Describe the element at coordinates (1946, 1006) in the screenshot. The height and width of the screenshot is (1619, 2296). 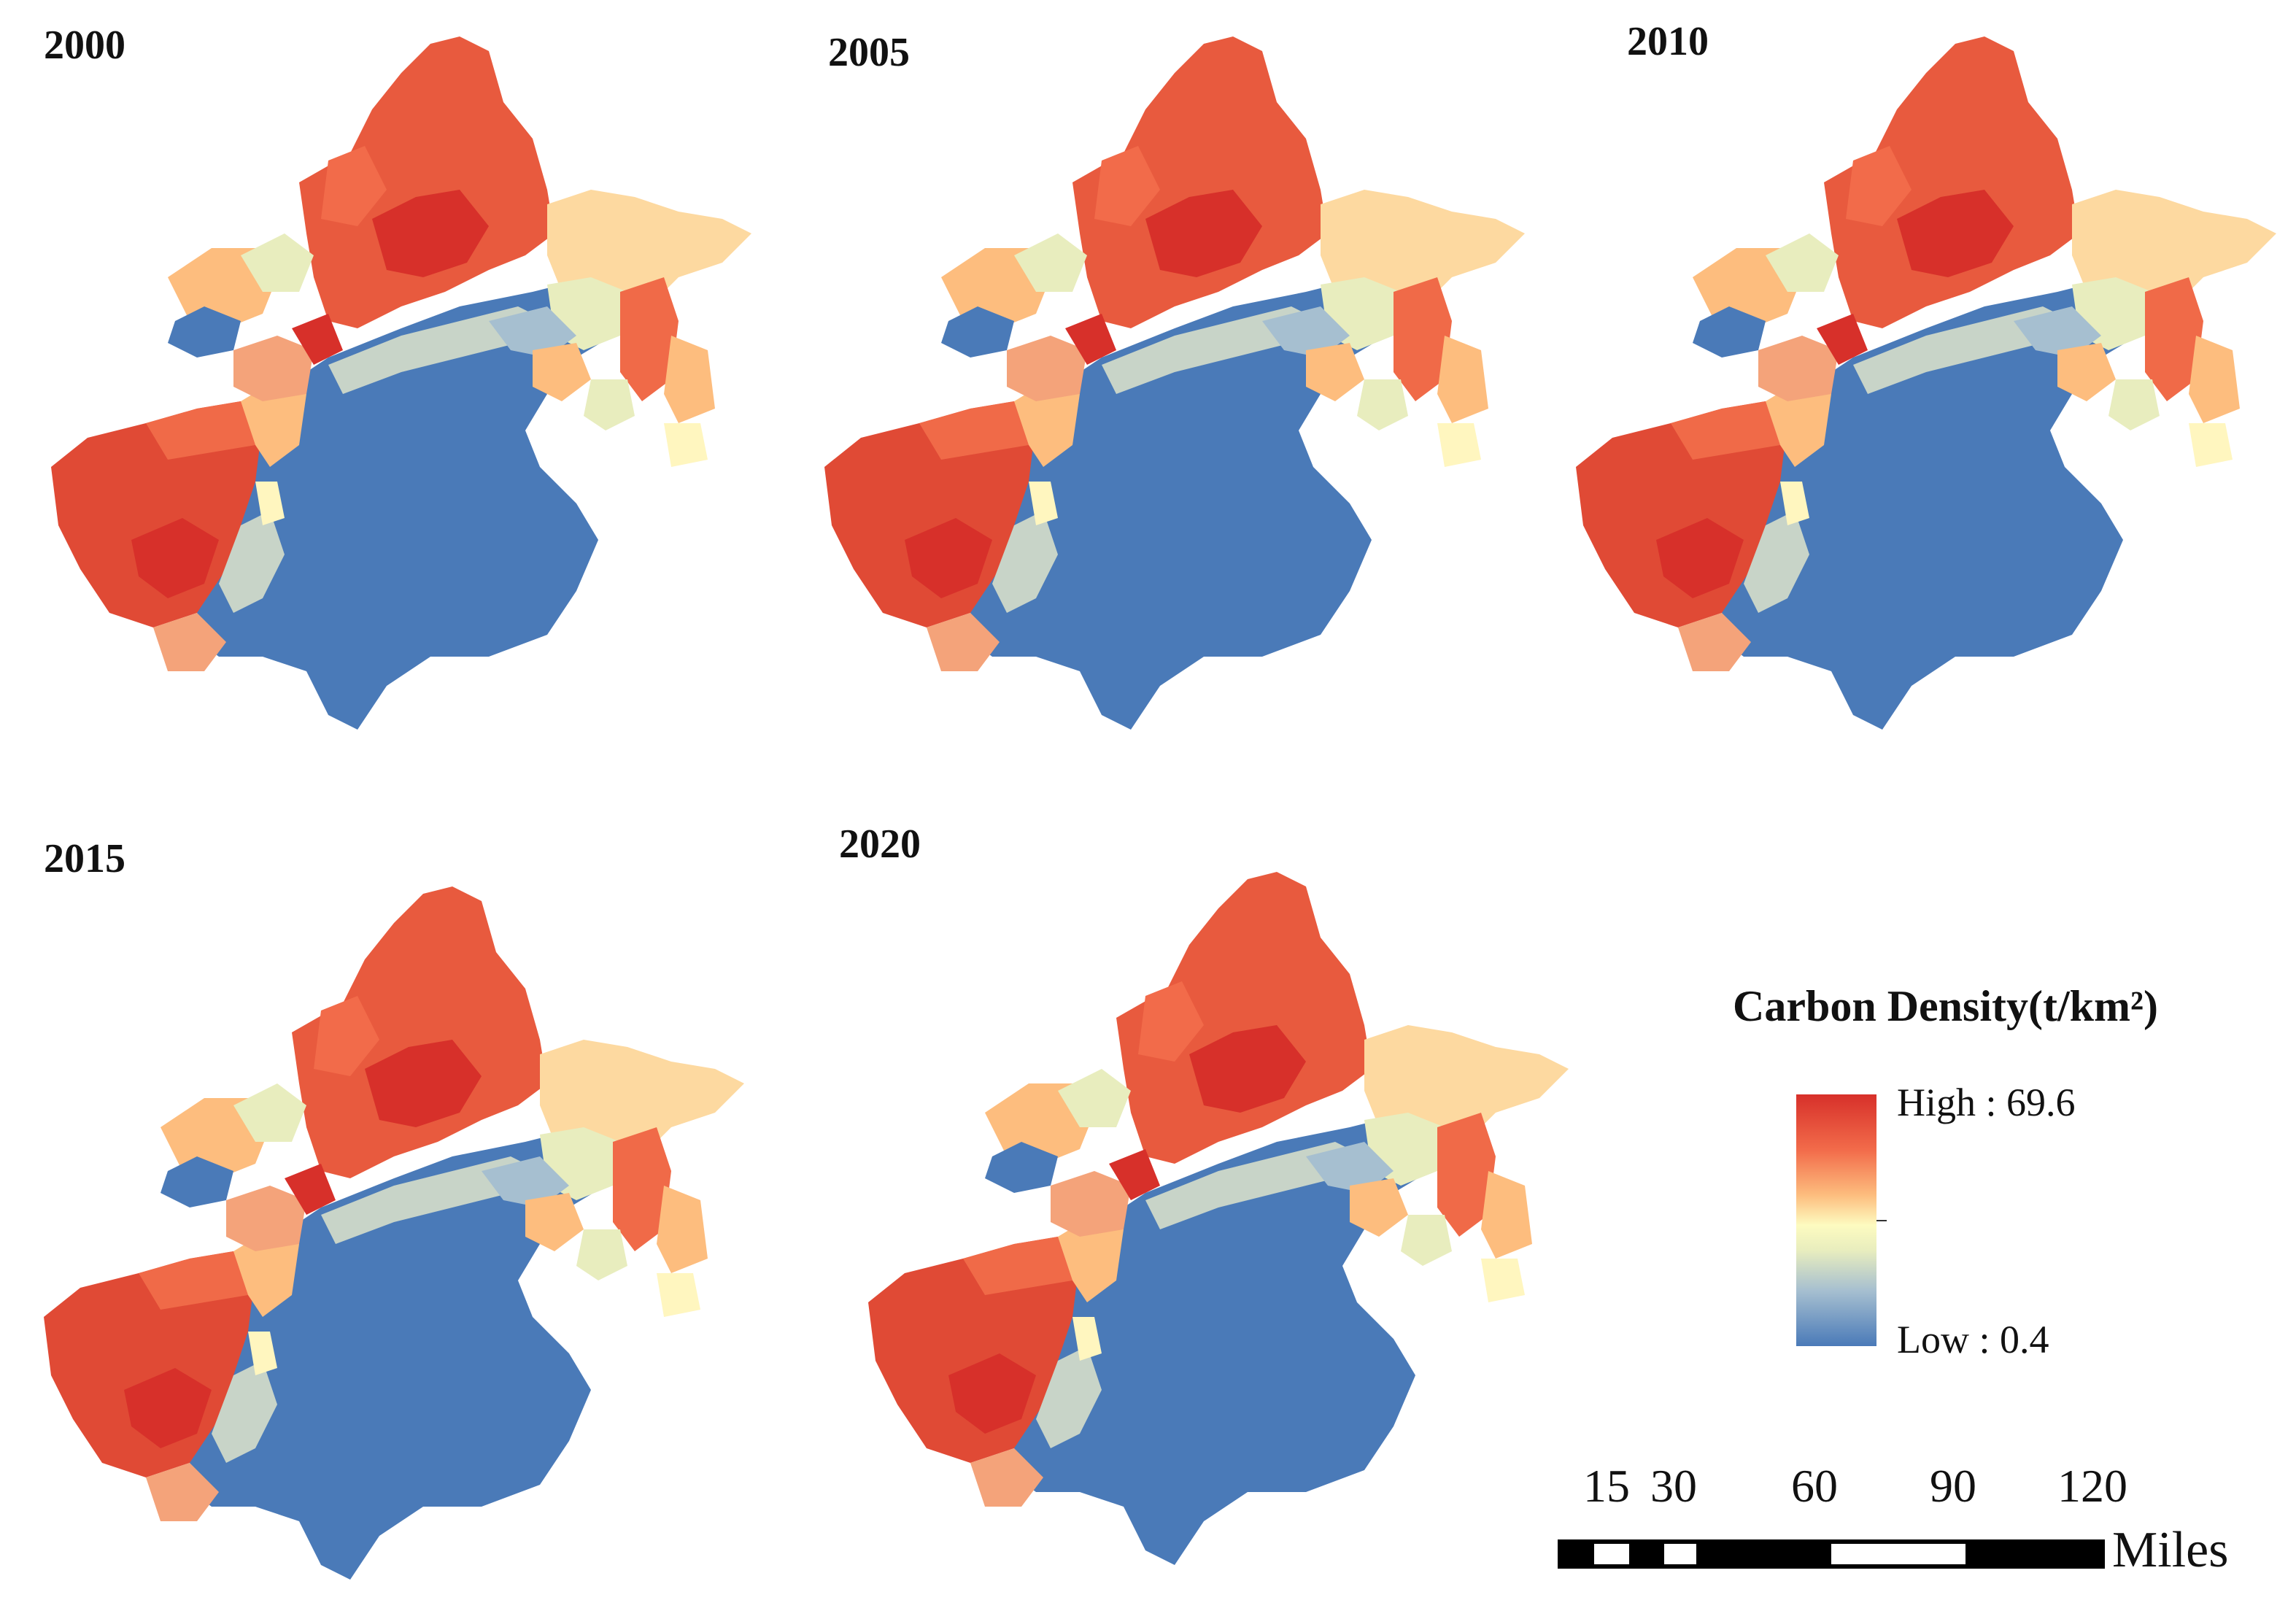
I see `legend-title: Carbon Density(t/km²)` at that location.